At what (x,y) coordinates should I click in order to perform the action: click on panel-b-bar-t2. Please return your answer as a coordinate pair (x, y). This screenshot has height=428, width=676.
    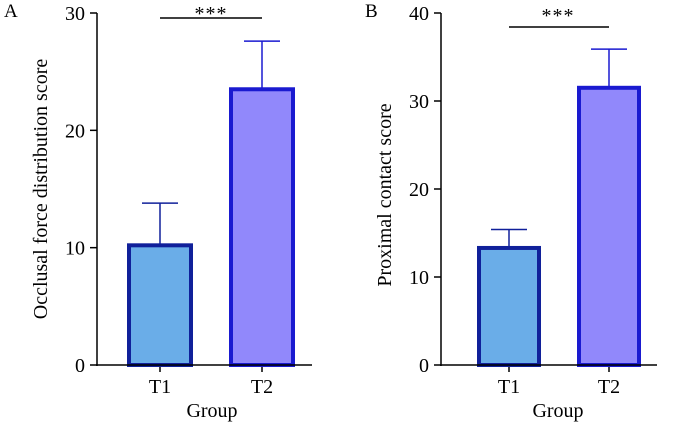
    Looking at the image, I should click on (609, 226).